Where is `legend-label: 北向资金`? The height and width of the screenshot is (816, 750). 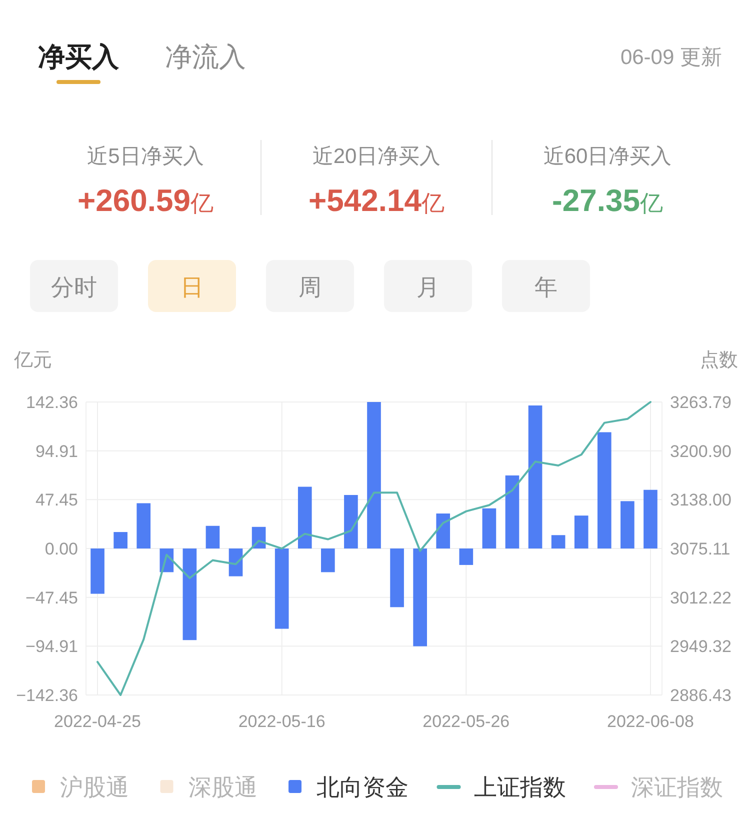
legend-label: 北向资金 is located at coordinates (362, 787).